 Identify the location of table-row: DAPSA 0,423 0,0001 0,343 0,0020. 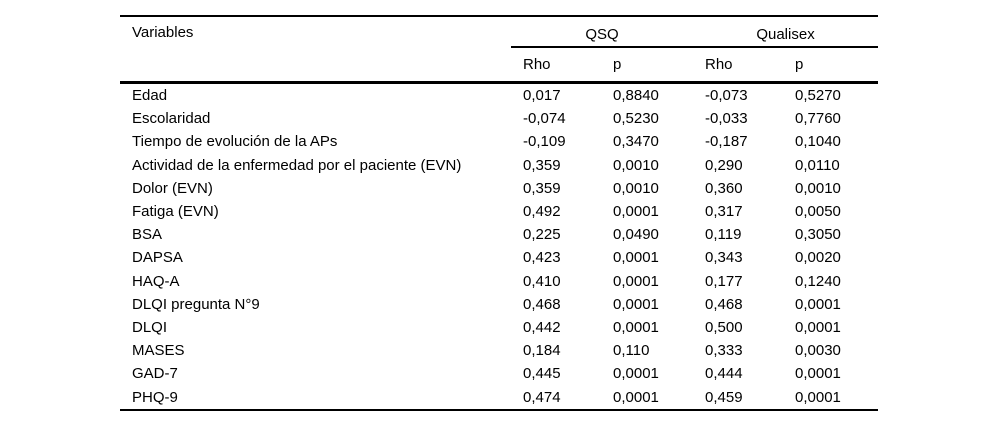
(499, 257).